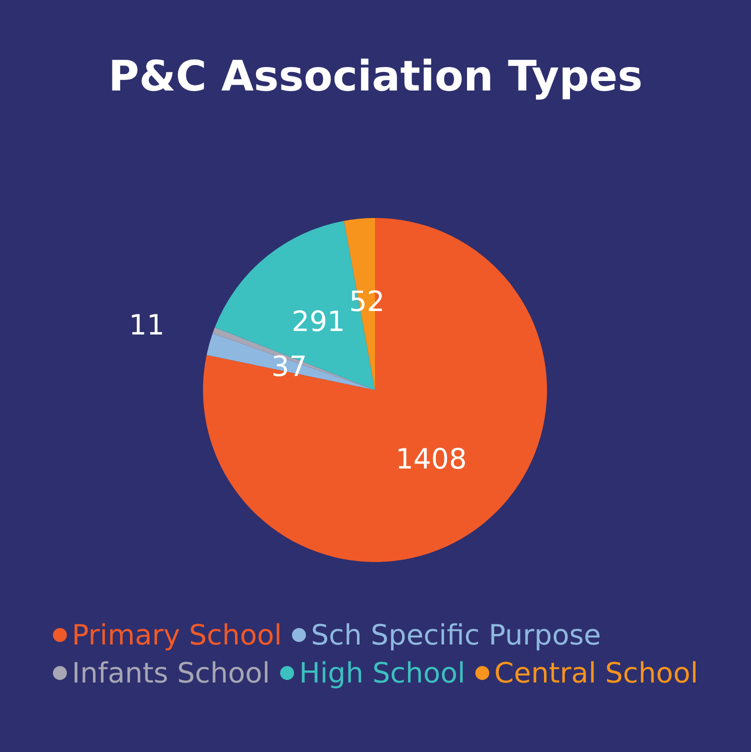 The height and width of the screenshot is (752, 751). I want to click on legend-label: Central School, so click(596, 673).